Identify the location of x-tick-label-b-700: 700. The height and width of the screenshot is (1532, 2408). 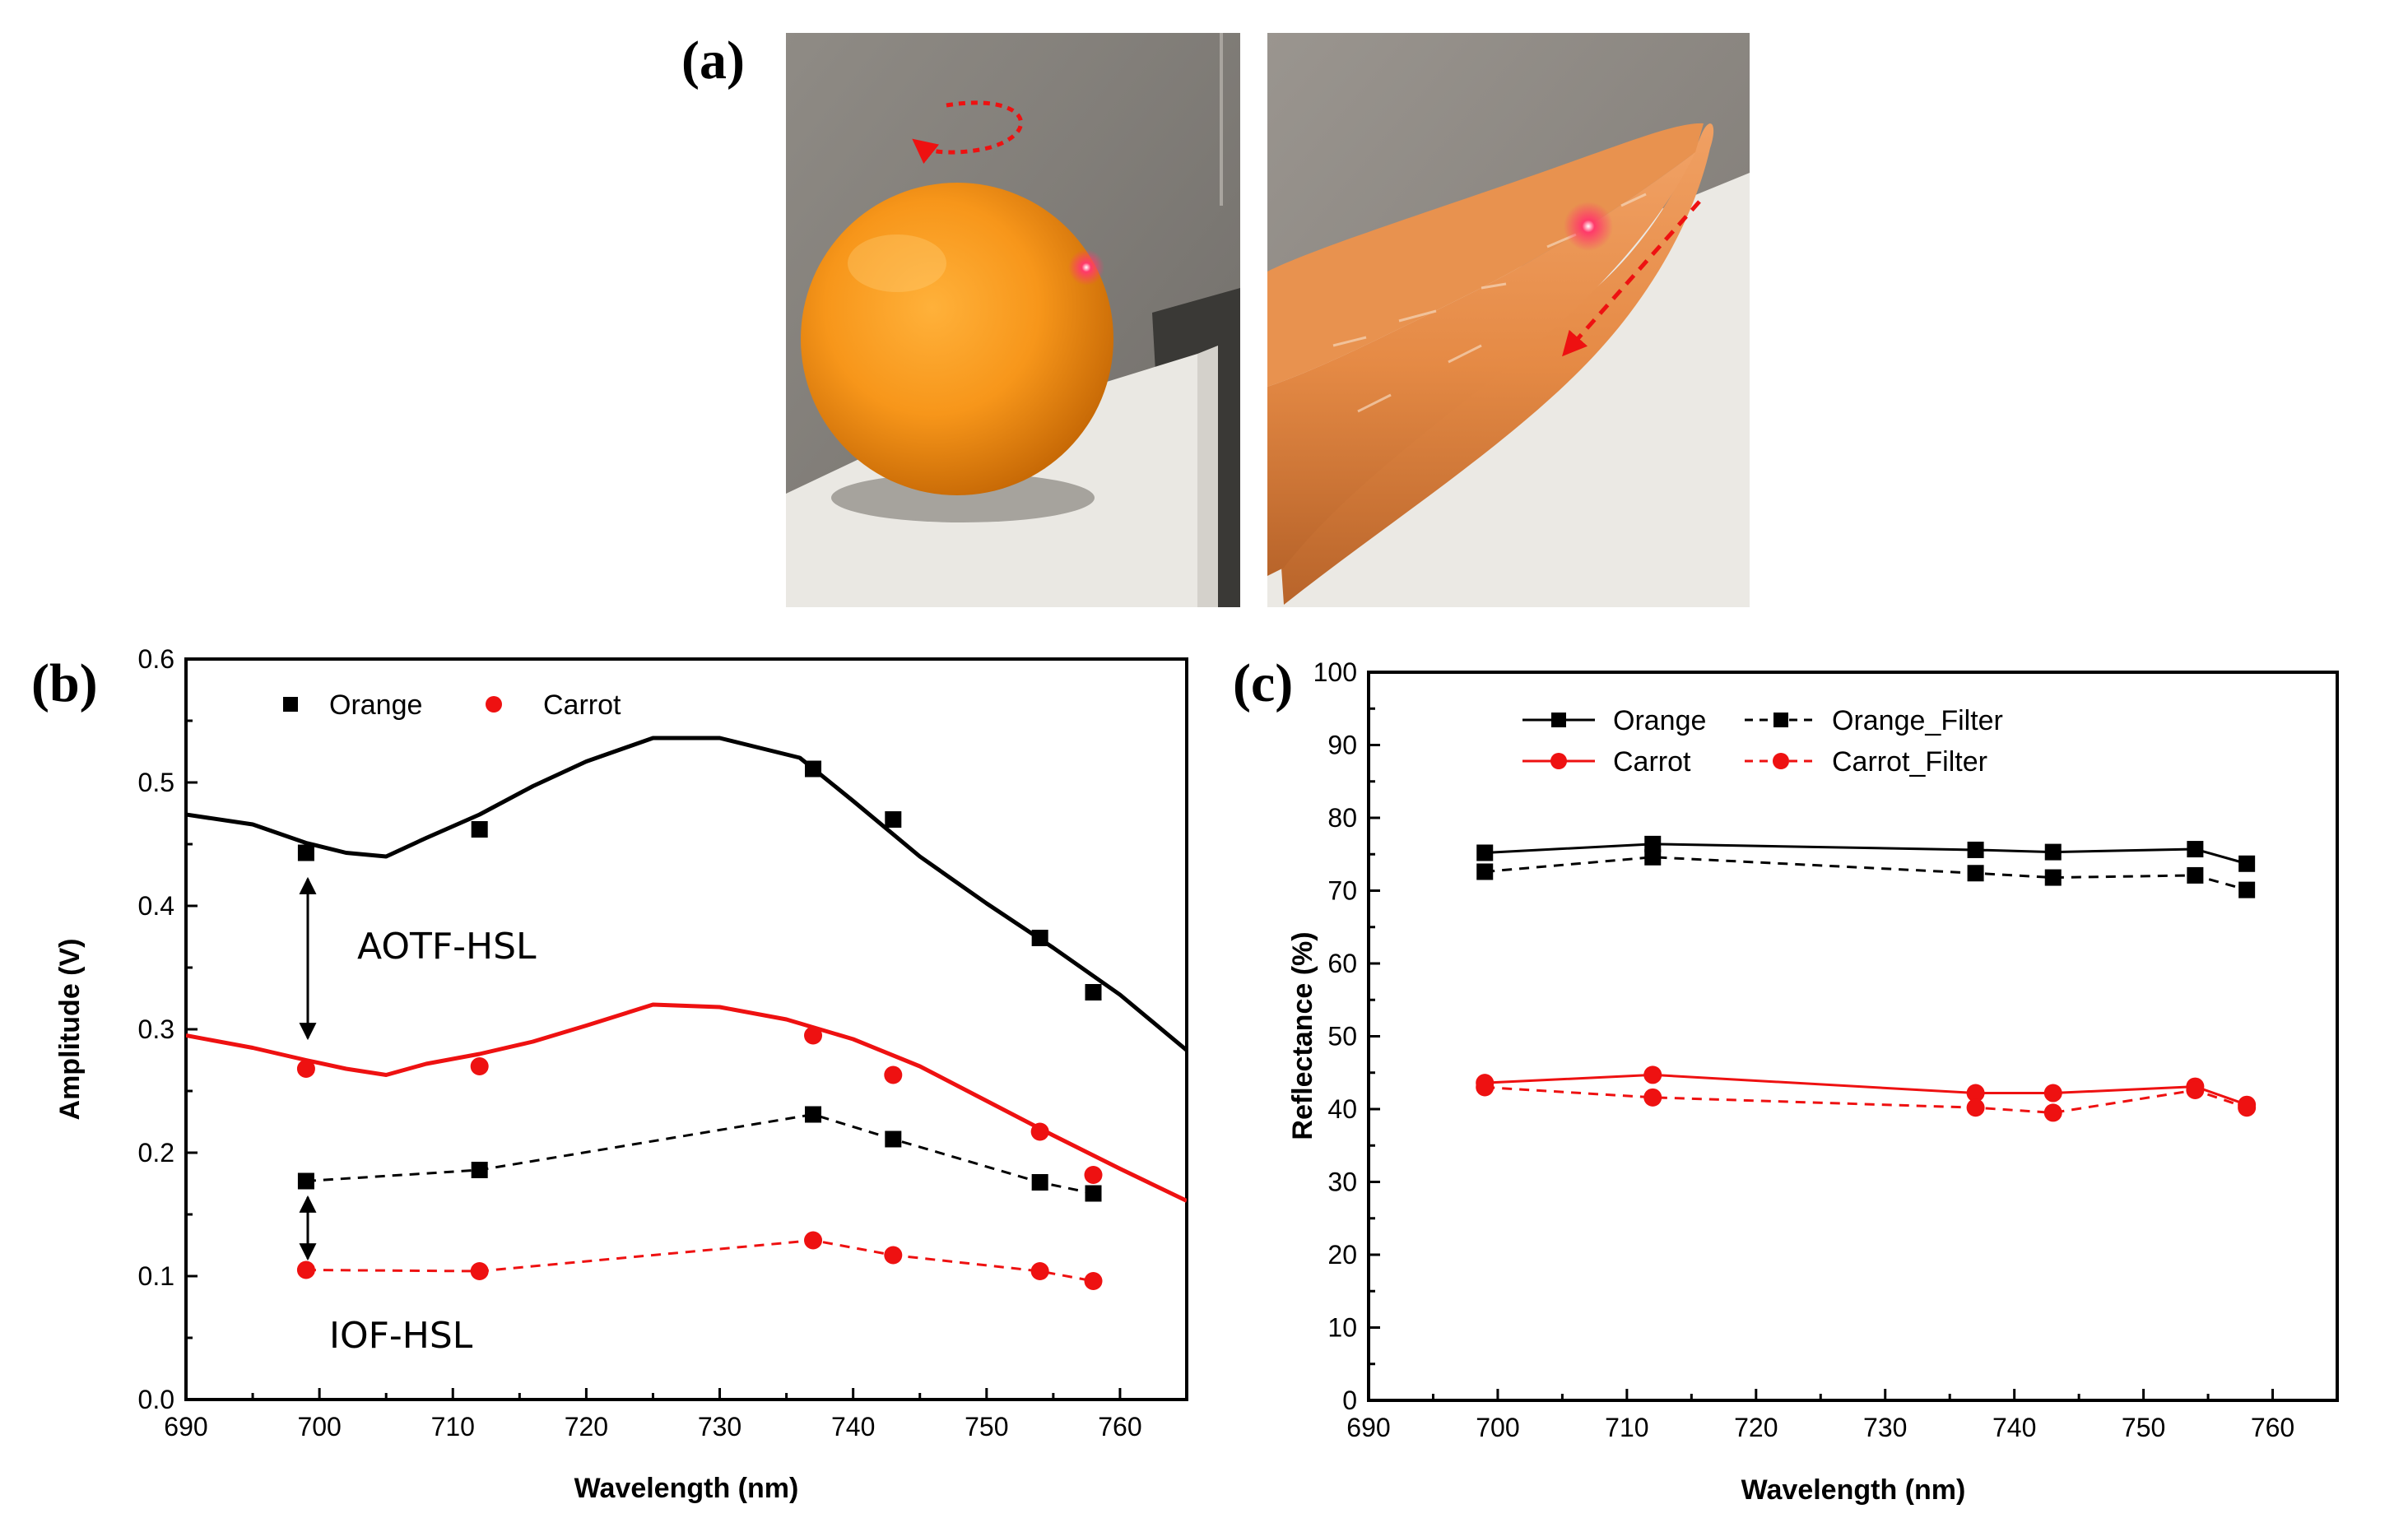
(319, 1426).